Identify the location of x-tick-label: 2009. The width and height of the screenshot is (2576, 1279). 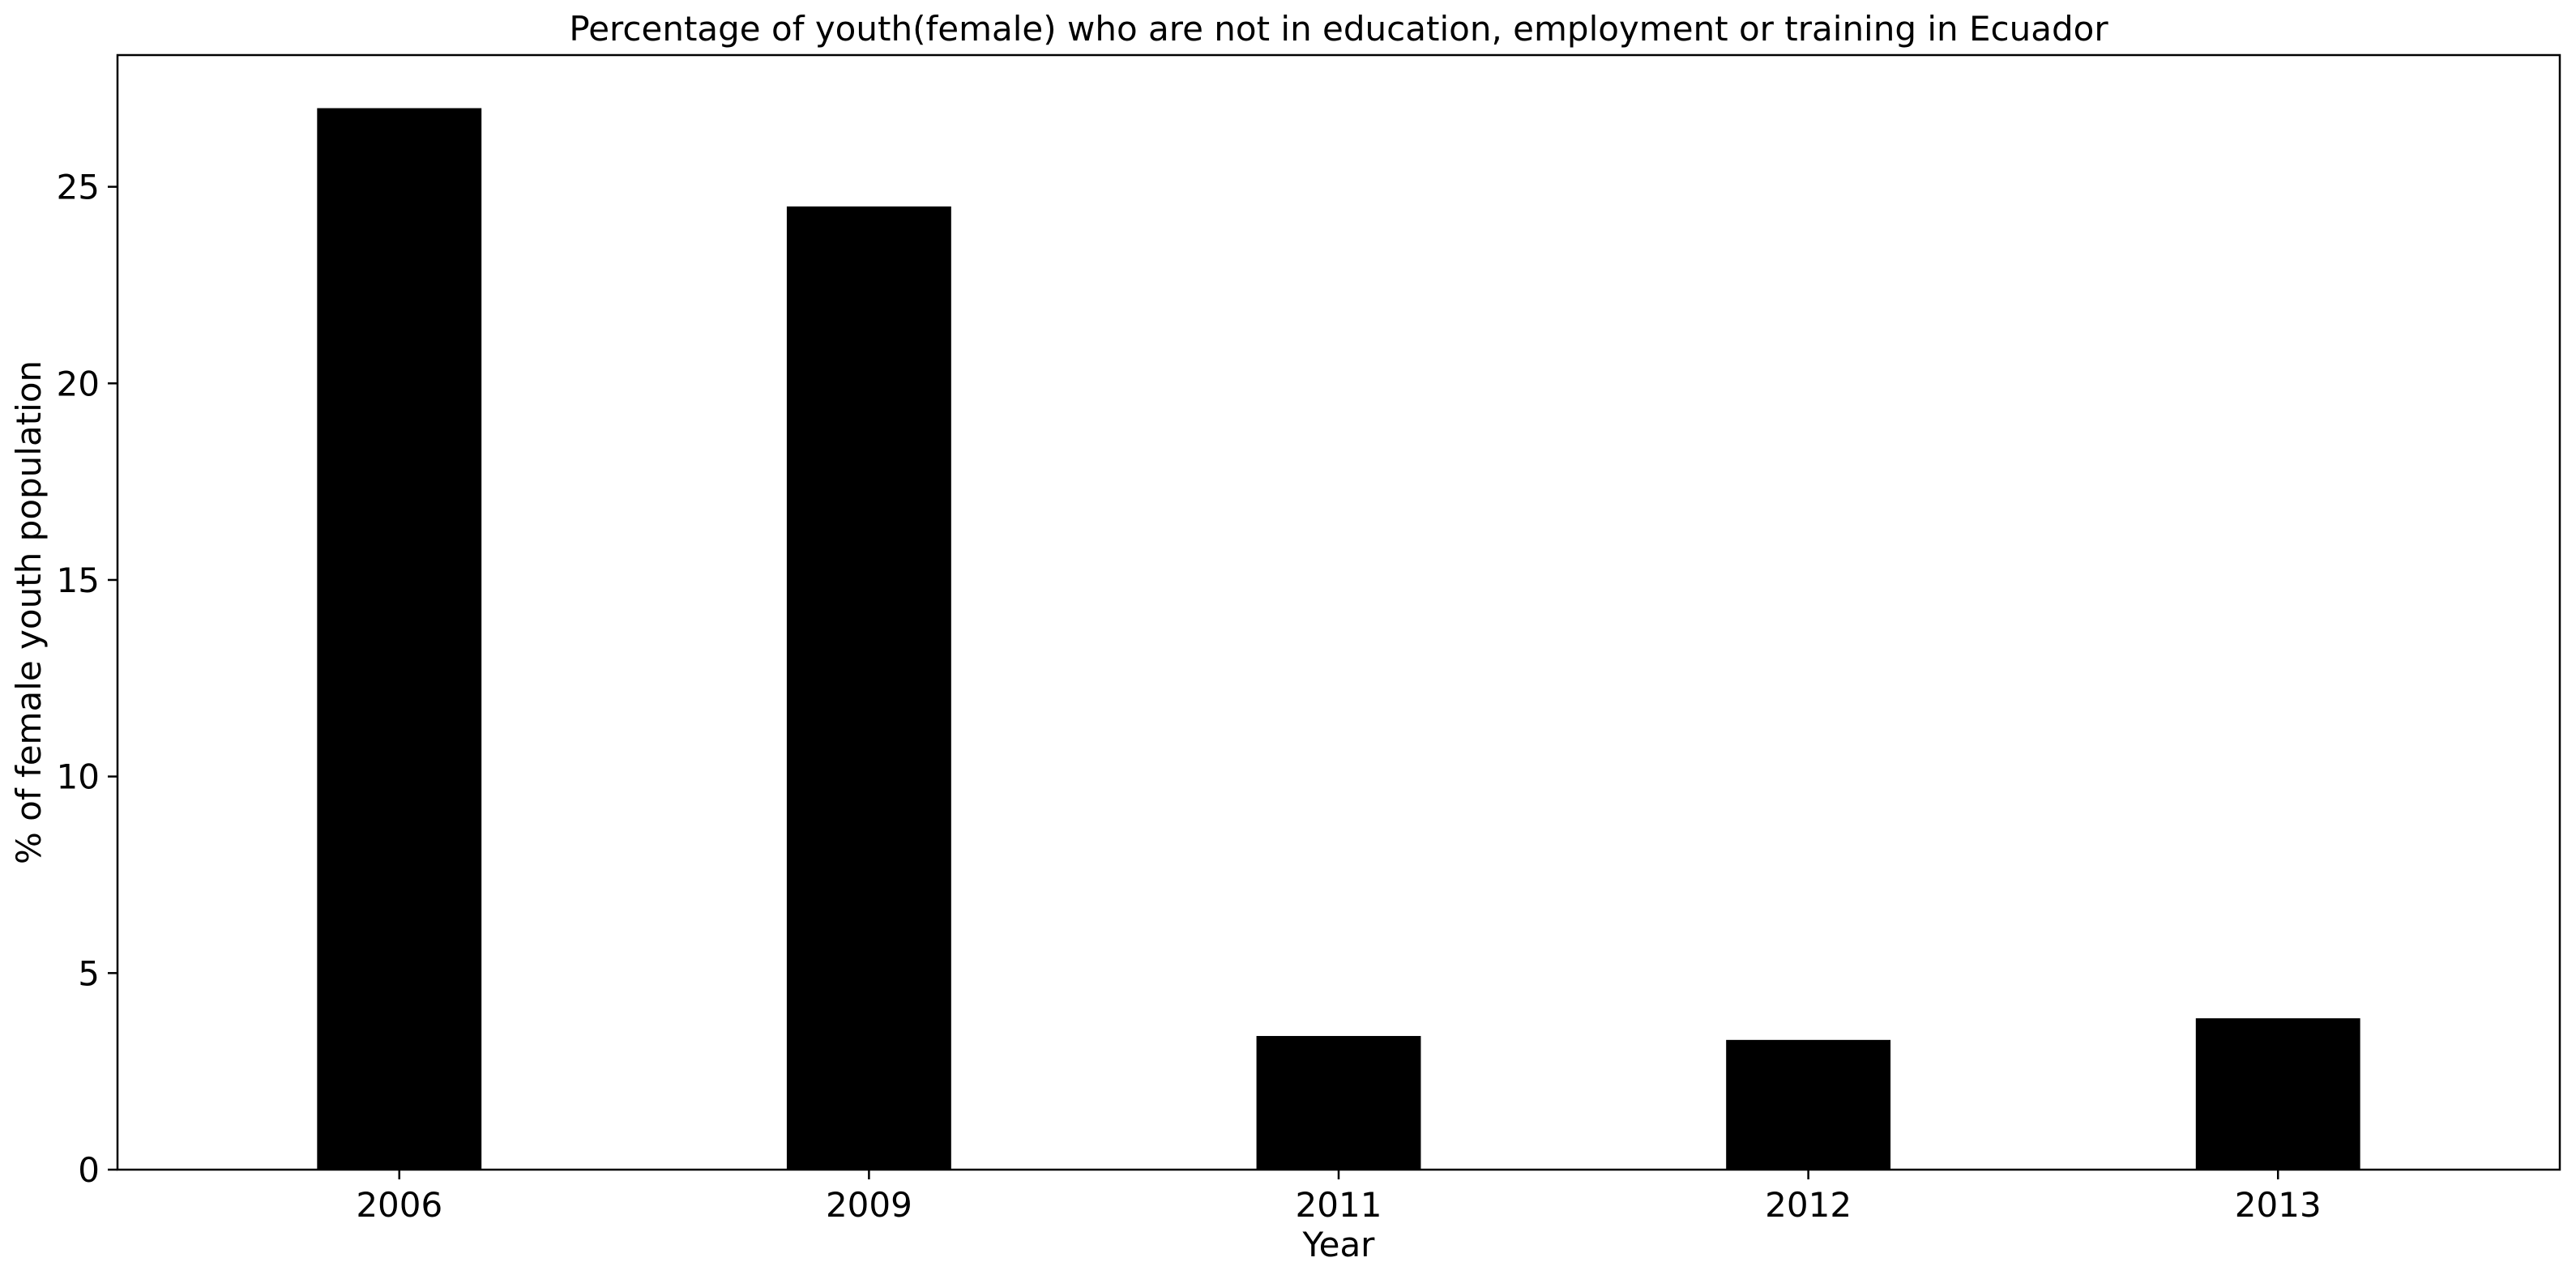
(869, 1205).